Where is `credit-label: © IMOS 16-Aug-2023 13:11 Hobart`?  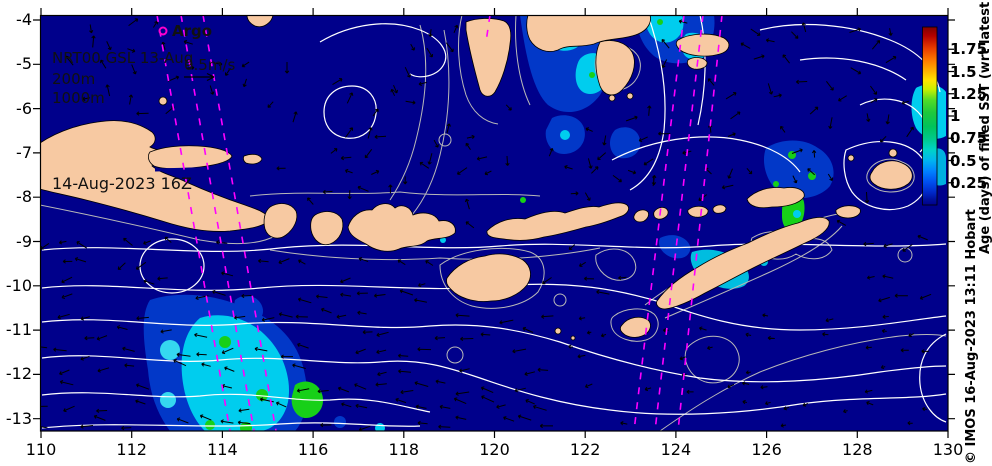 credit-label: © IMOS 16-Aug-2023 13:11 Hobart is located at coordinates (971, 336).